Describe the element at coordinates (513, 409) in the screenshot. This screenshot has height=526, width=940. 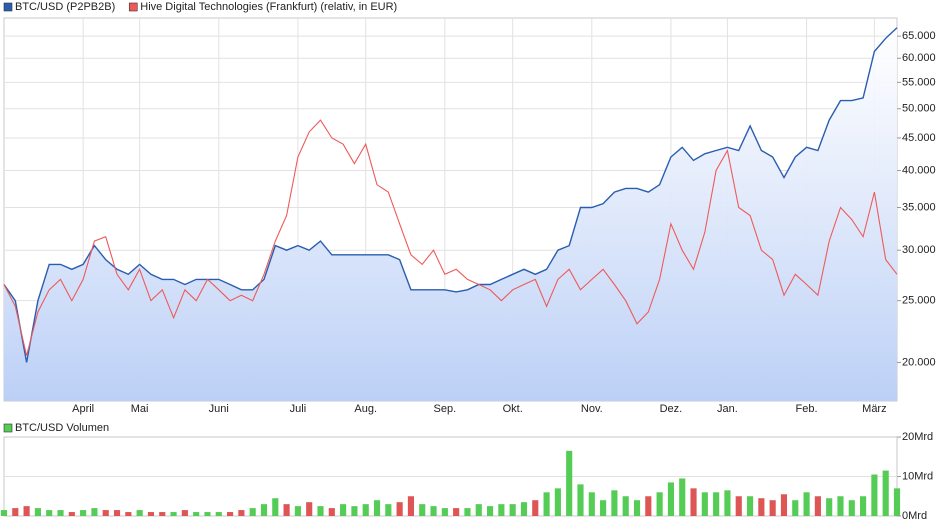
I see `x-tick-label: Okt.` at that location.